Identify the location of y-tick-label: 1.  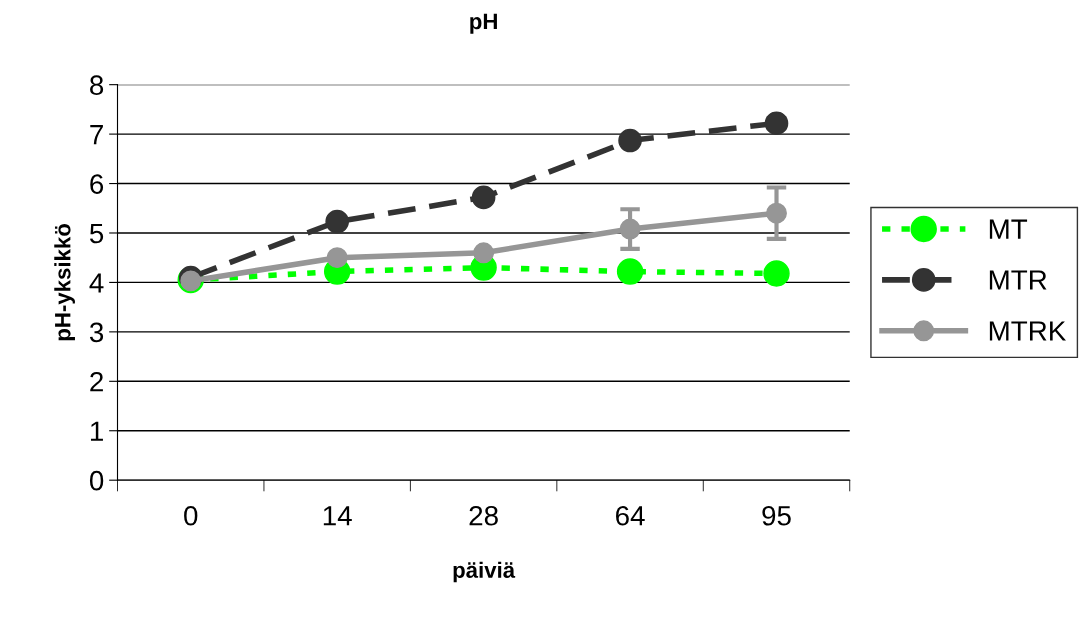
(96, 431).